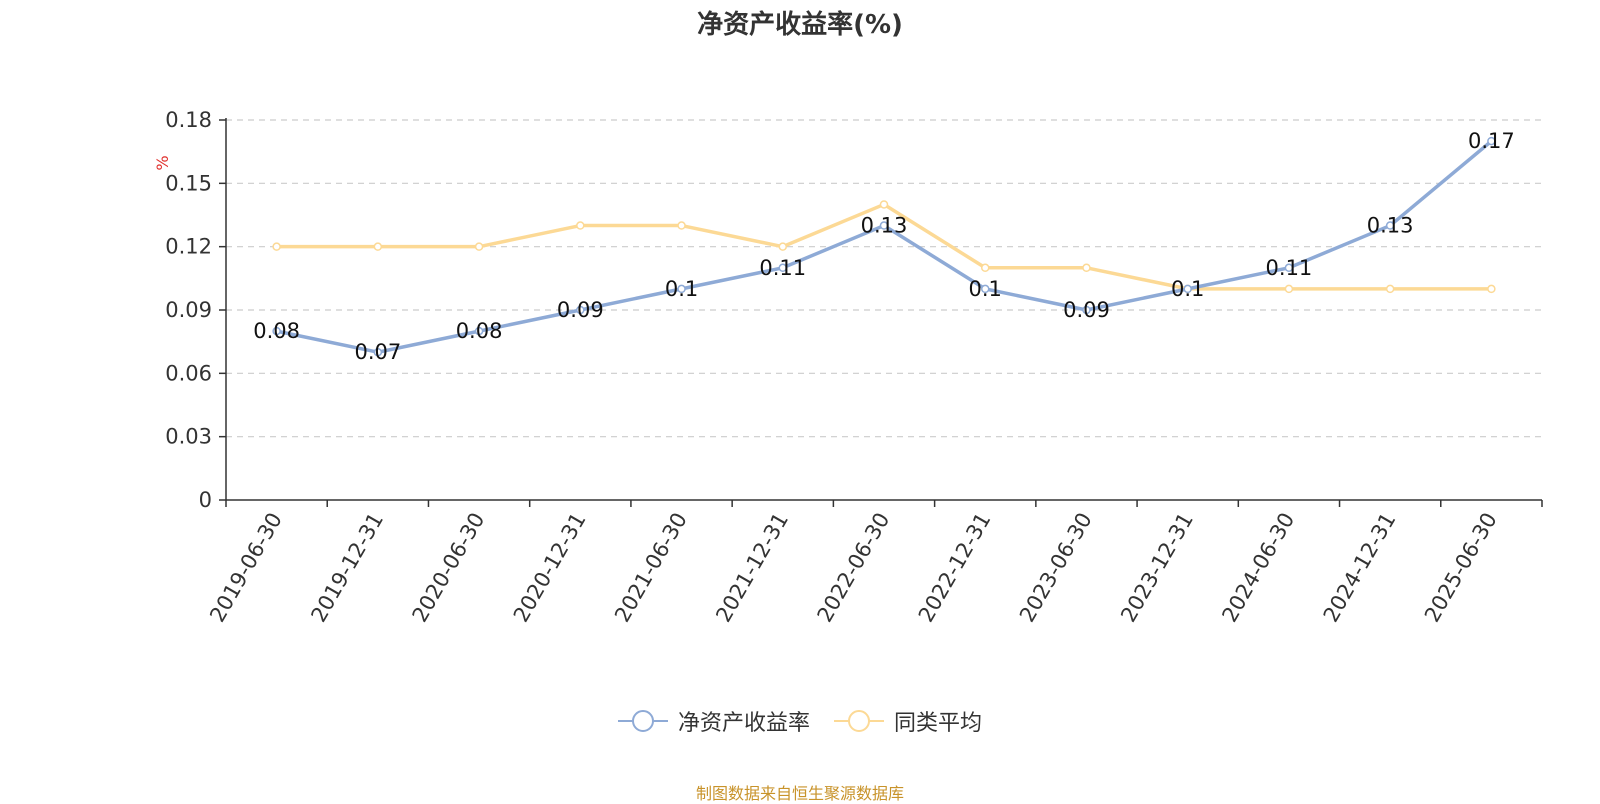 The width and height of the screenshot is (1600, 804). Describe the element at coordinates (550, 568) in the screenshot. I see `x-tick-label: 2020-12-31` at that location.